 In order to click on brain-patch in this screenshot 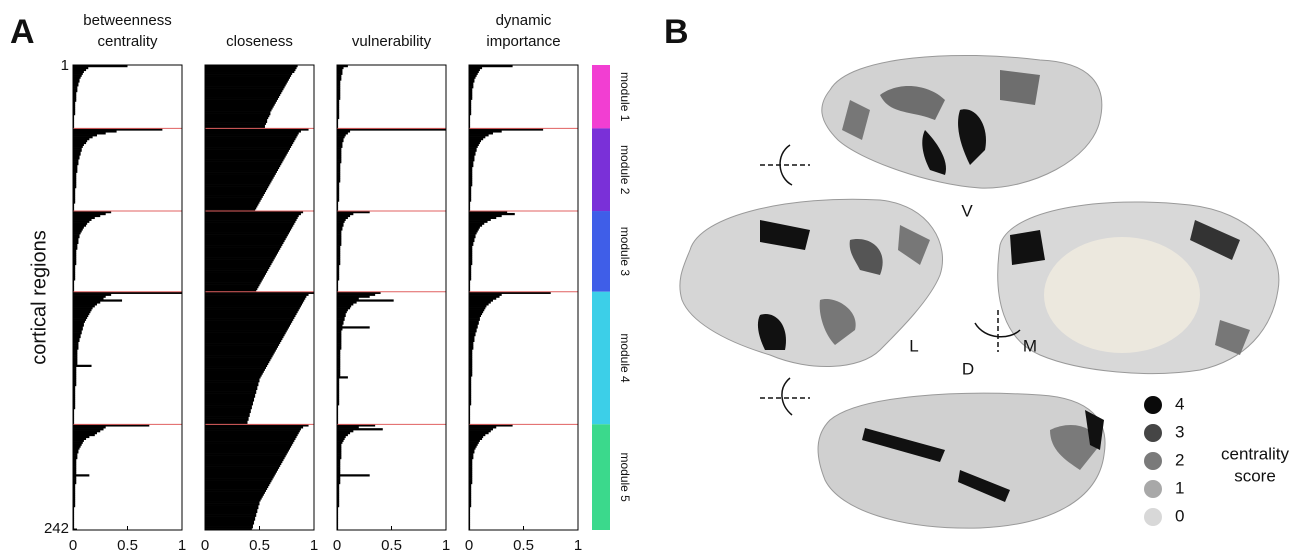, I will do `click(1094, 430)`.